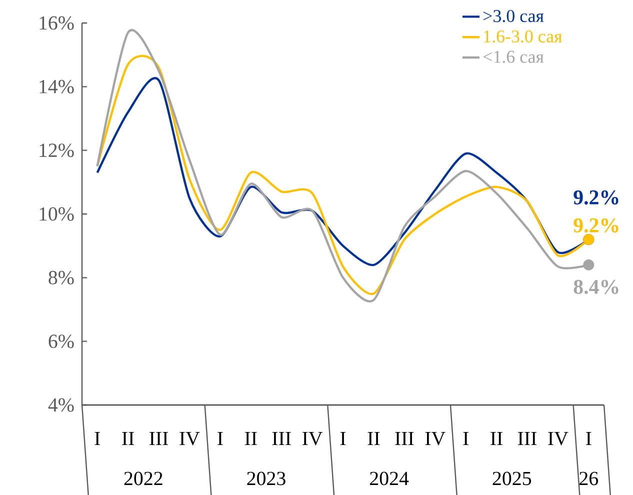 This screenshot has width=633, height=495. Describe the element at coordinates (57, 214) in the screenshot. I see `y-tick-label: 10%` at that location.